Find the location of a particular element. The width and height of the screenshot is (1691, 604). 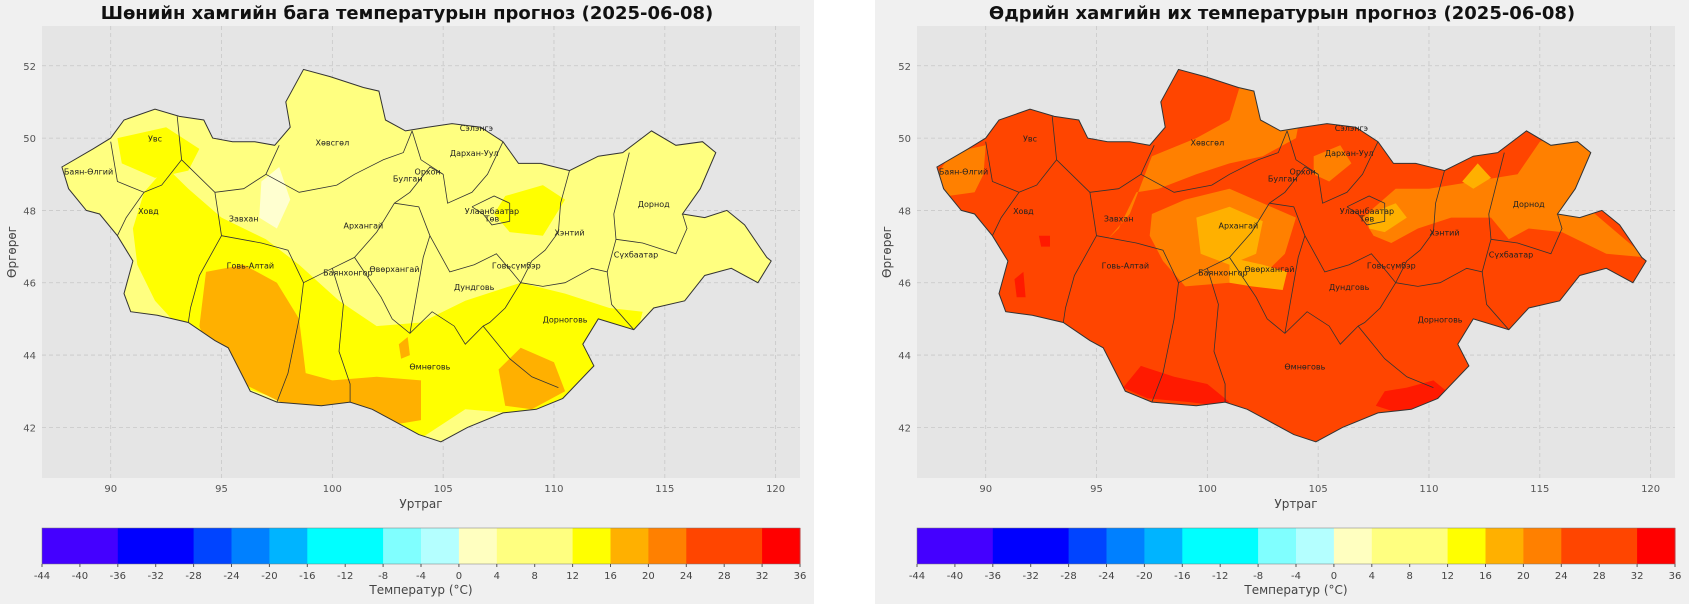

colorbar-tick-label: 28 is located at coordinates (1599, 576).